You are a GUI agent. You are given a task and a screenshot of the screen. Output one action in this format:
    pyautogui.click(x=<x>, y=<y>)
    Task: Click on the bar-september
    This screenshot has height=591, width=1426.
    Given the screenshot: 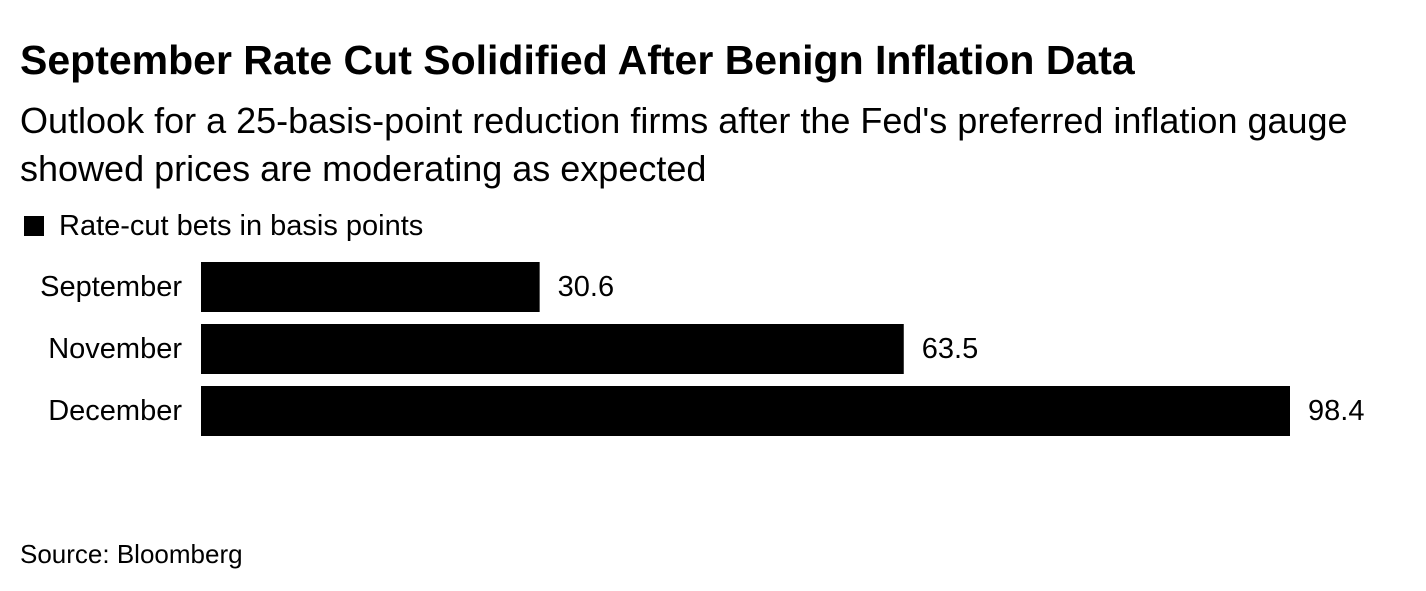 What is the action you would take?
    pyautogui.click(x=370, y=287)
    